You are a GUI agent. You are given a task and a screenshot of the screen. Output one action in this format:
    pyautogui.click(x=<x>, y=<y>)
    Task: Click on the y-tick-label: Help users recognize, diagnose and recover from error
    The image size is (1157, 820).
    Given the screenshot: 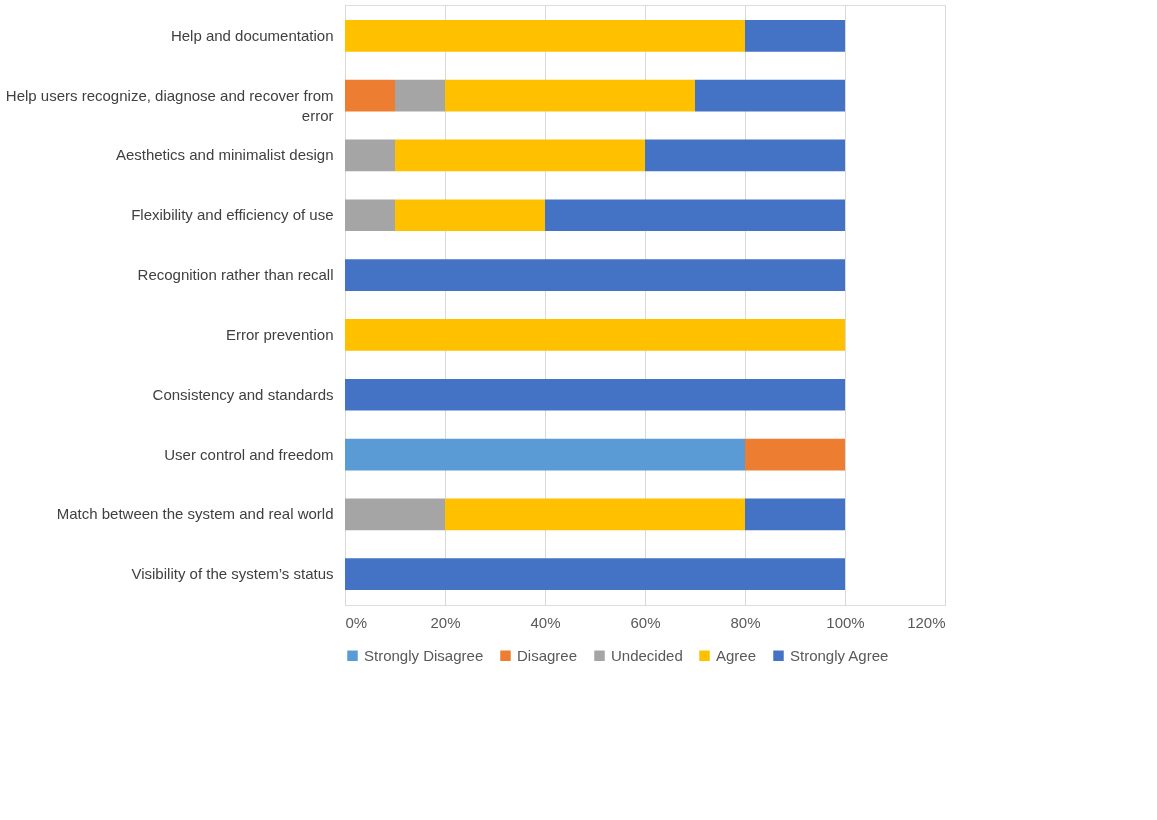 What is the action you would take?
    pyautogui.click(x=169, y=105)
    